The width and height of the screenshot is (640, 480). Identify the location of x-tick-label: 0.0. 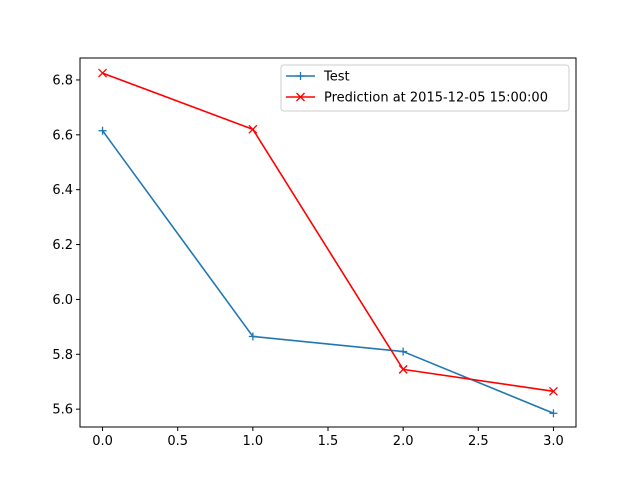
(102, 441).